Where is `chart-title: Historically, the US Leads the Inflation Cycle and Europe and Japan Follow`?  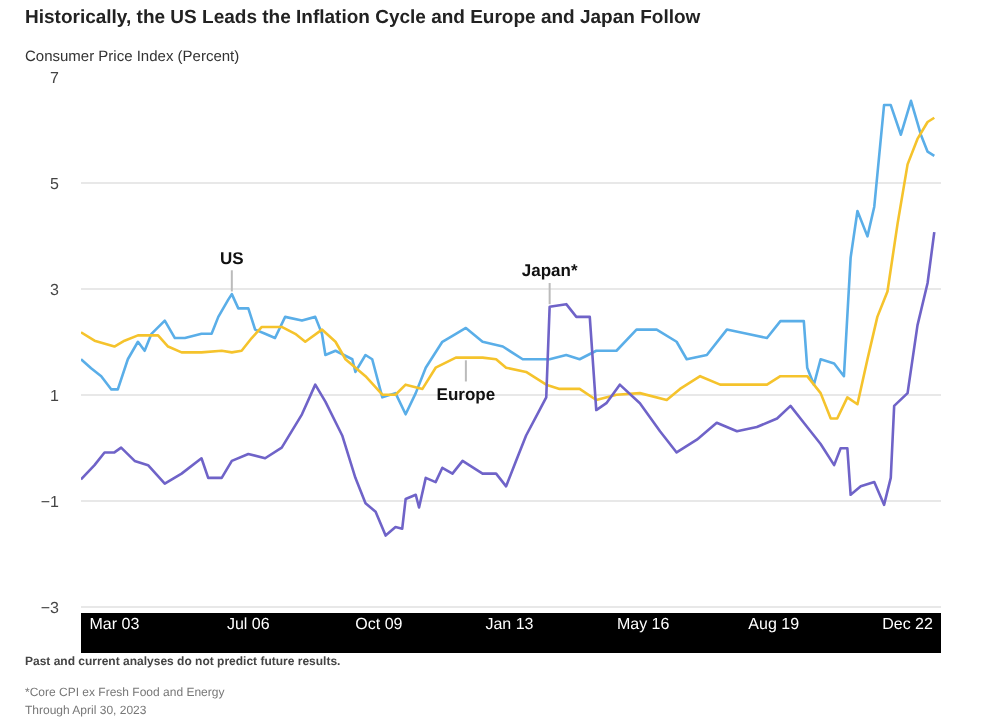
chart-title: Historically, the US Leads the Inflation Cycle and Europe and Japan Follow is located at coordinates (363, 18).